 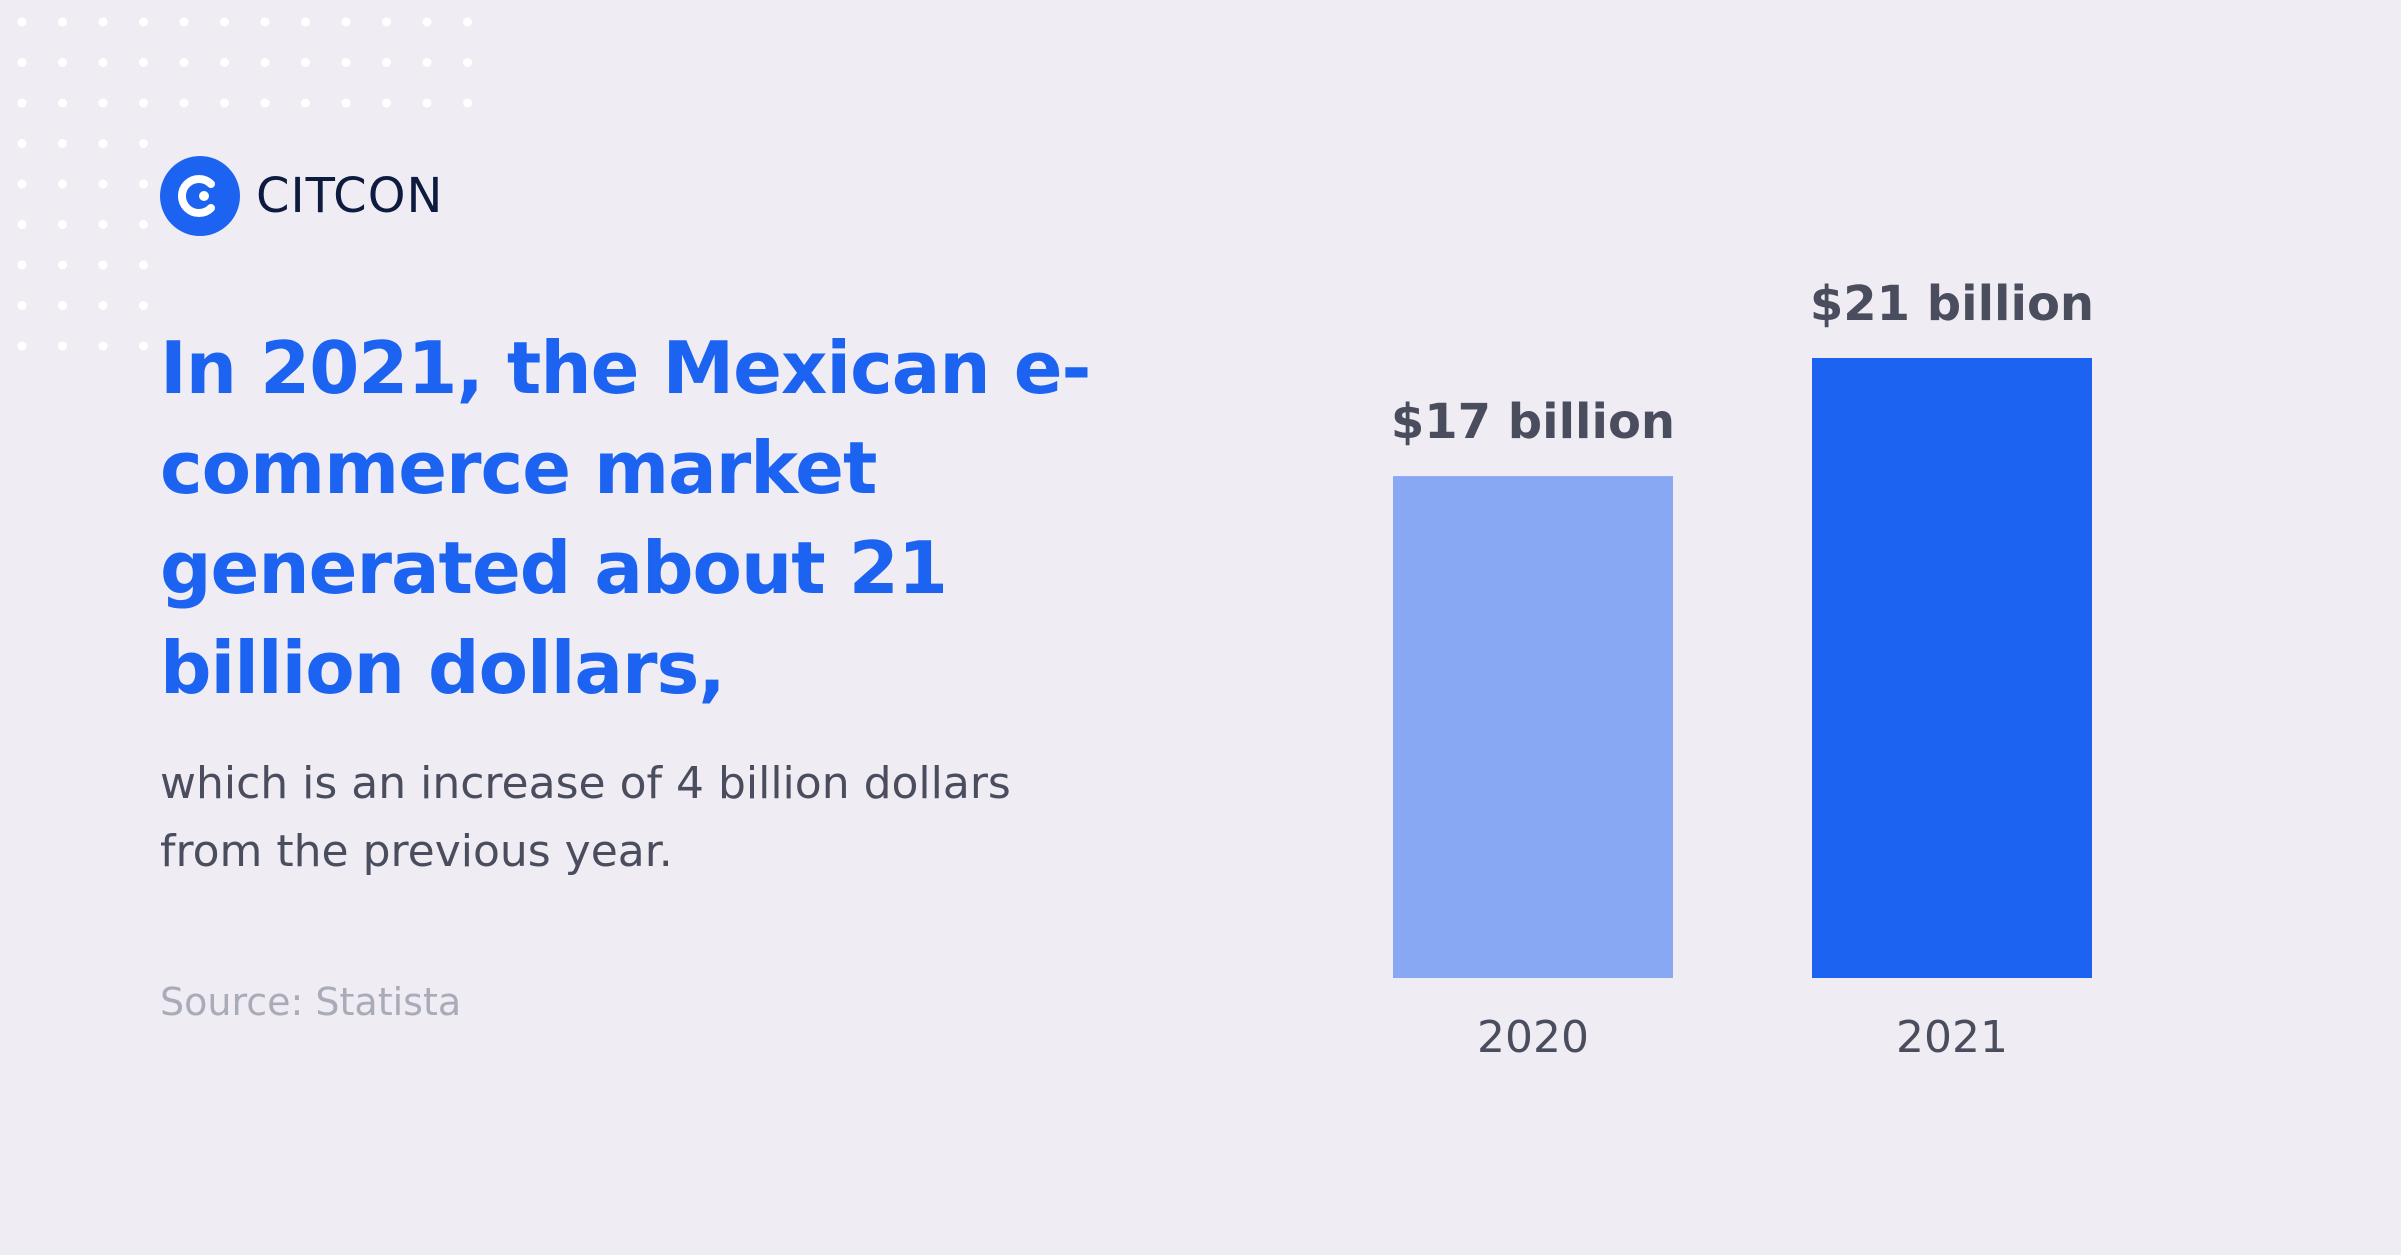 What do you see at coordinates (1952, 1037) in the screenshot?
I see `category-label-2021: 2021` at bounding box center [1952, 1037].